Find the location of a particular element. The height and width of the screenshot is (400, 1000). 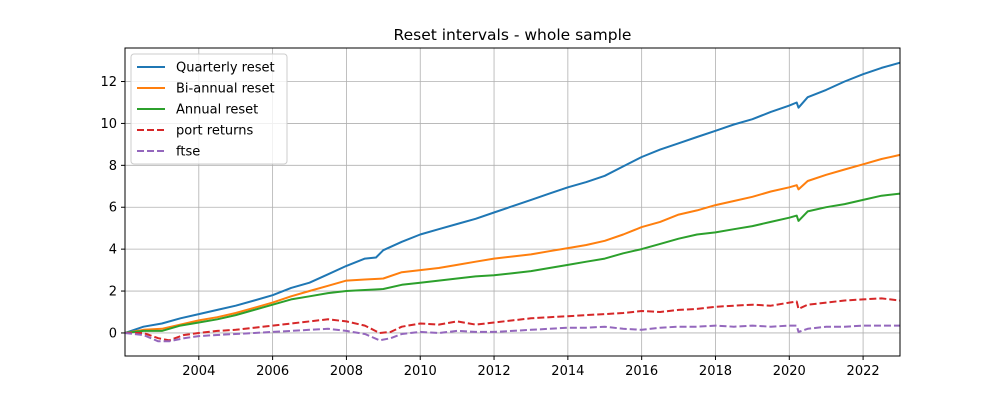

legend-box is located at coordinates (209, 109).